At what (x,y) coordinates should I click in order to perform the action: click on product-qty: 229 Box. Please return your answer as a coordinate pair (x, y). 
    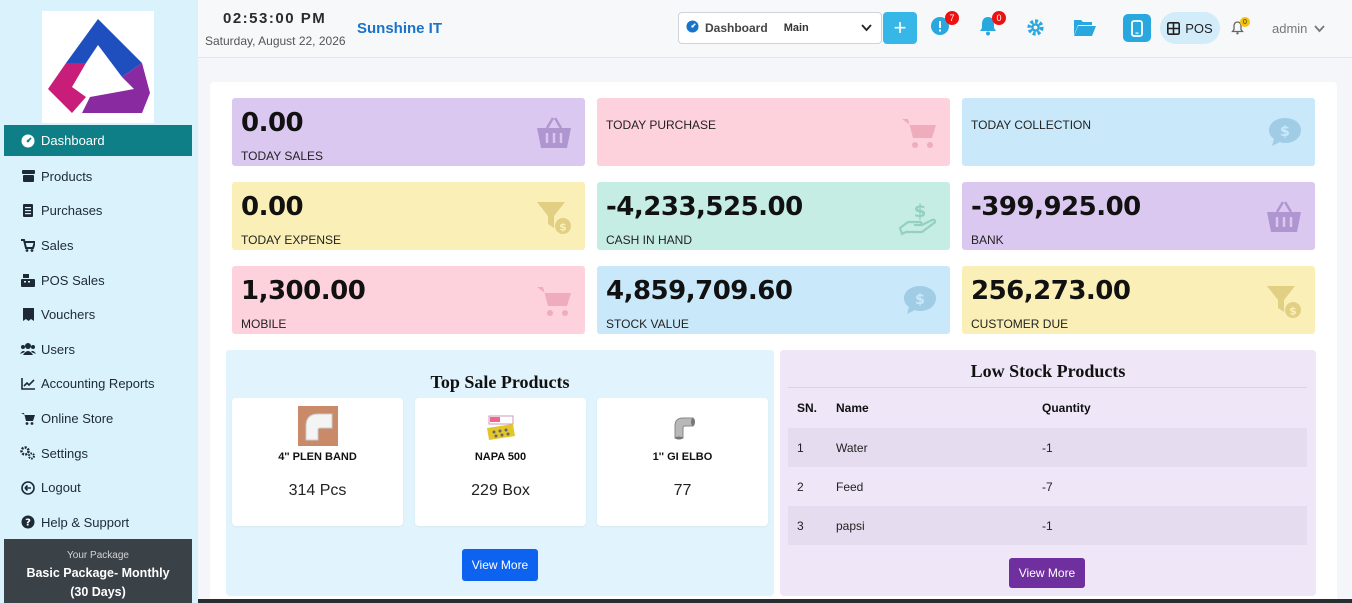
    Looking at the image, I should click on (500, 490).